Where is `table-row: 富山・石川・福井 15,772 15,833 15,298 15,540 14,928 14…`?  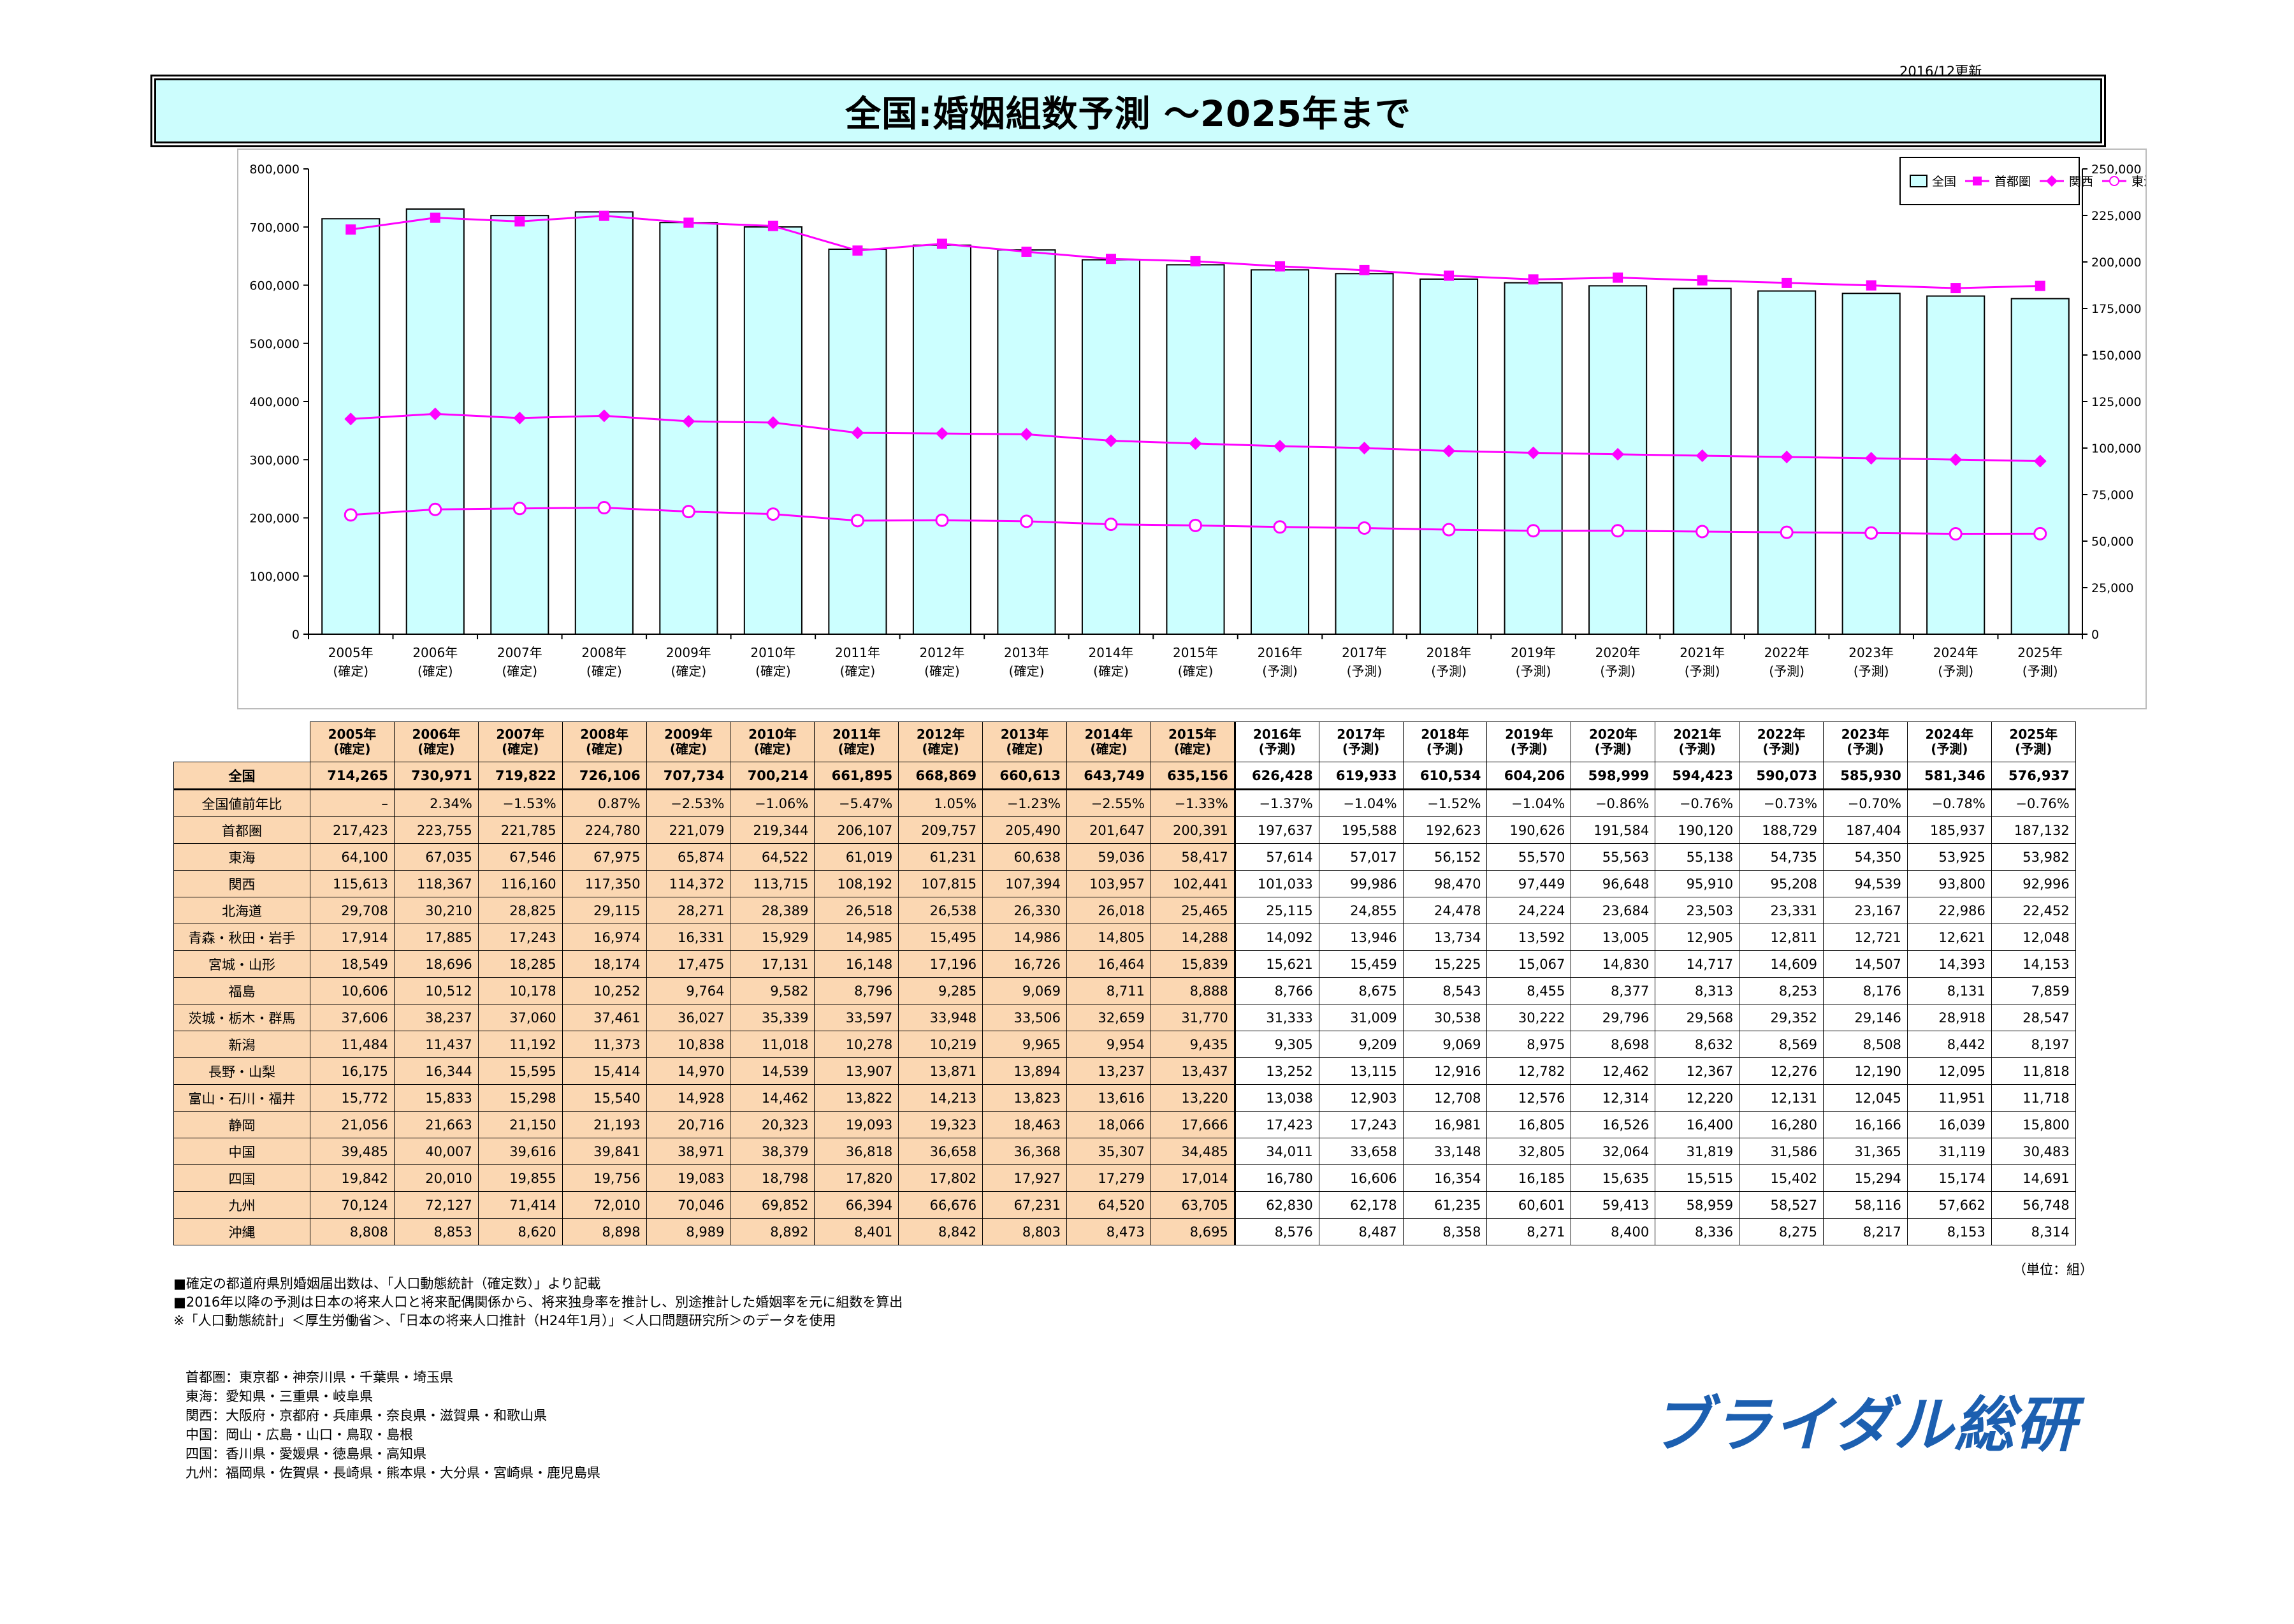
table-row: 富山・石川・福井 15,772 15,833 15,298 15,540 14,928 14… is located at coordinates (1124, 1098).